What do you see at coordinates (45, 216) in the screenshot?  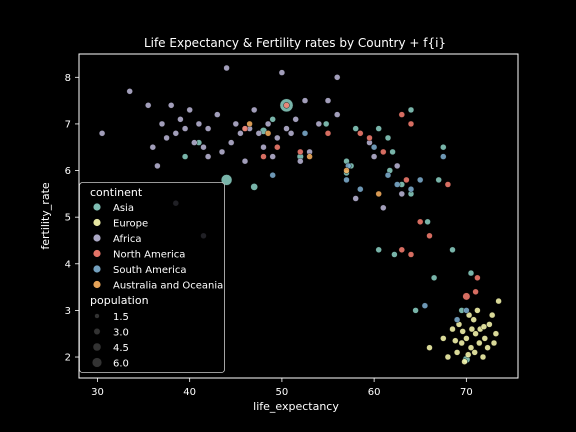 I see `y-axis-label: fertility_rate` at bounding box center [45, 216].